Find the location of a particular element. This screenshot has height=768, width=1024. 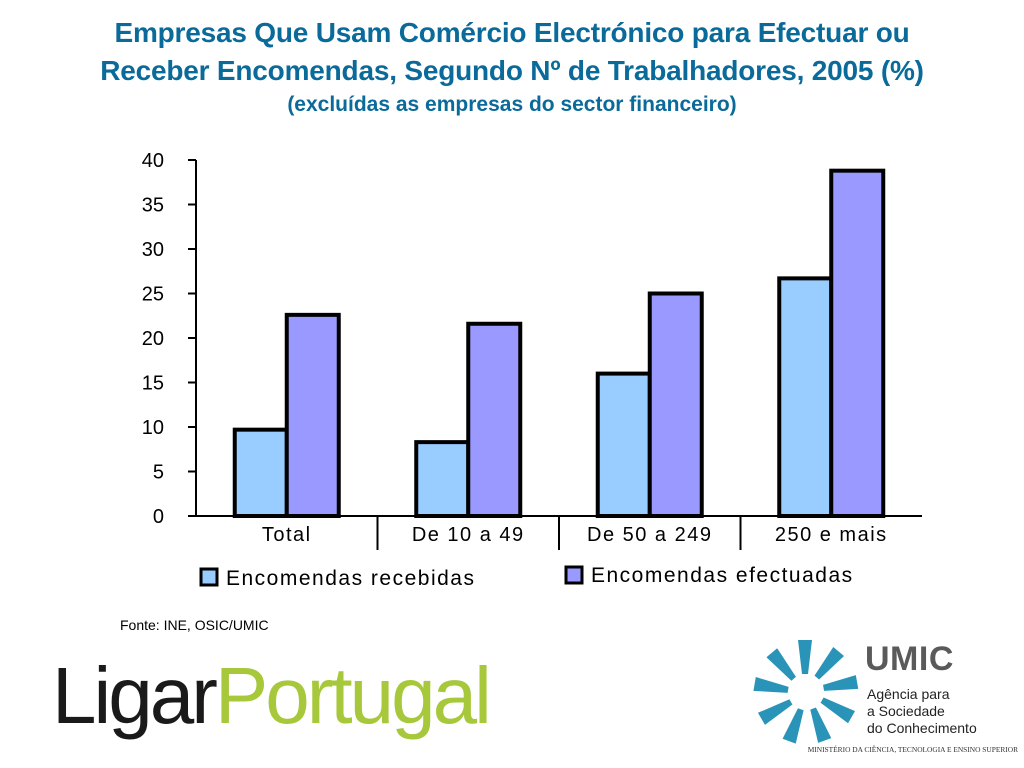

y-axis: 0 5 10 15 20 25 30 35 40 is located at coordinates (169, 339).